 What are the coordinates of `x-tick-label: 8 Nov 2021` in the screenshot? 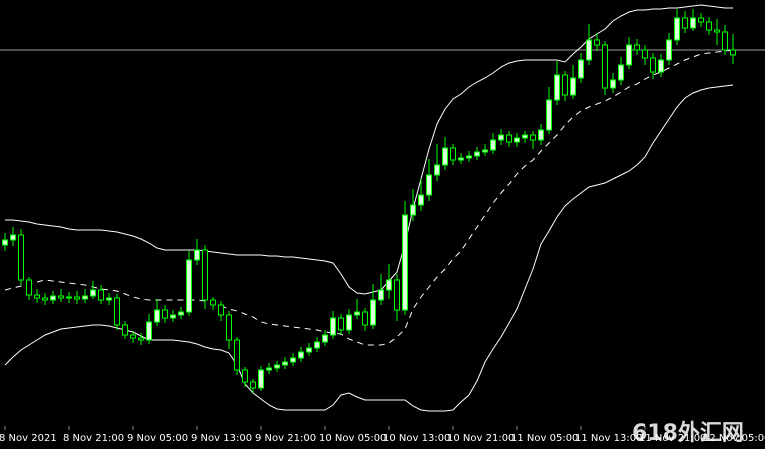 It's located at (28, 438).